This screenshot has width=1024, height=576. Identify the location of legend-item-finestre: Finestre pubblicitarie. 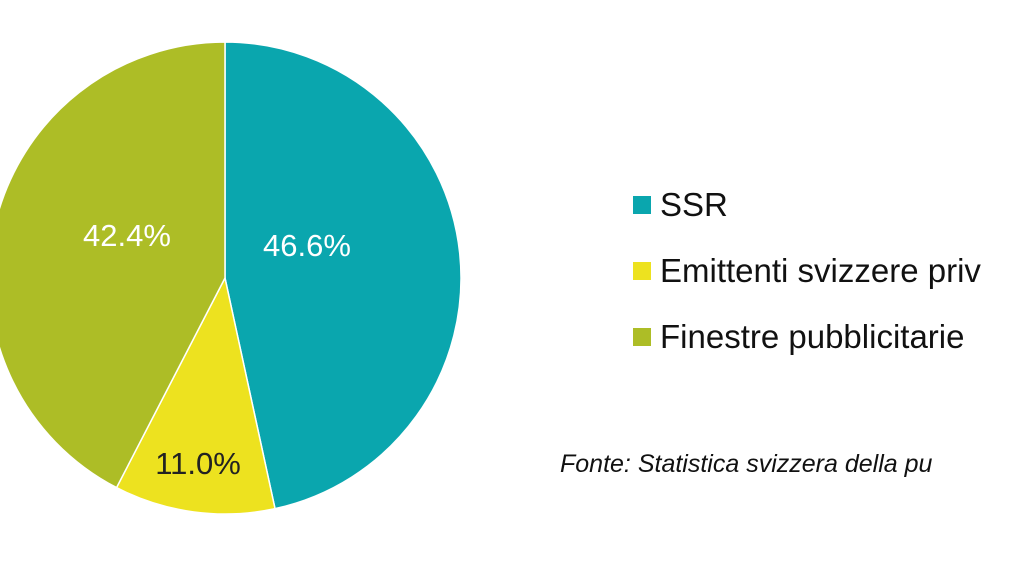
(798, 337).